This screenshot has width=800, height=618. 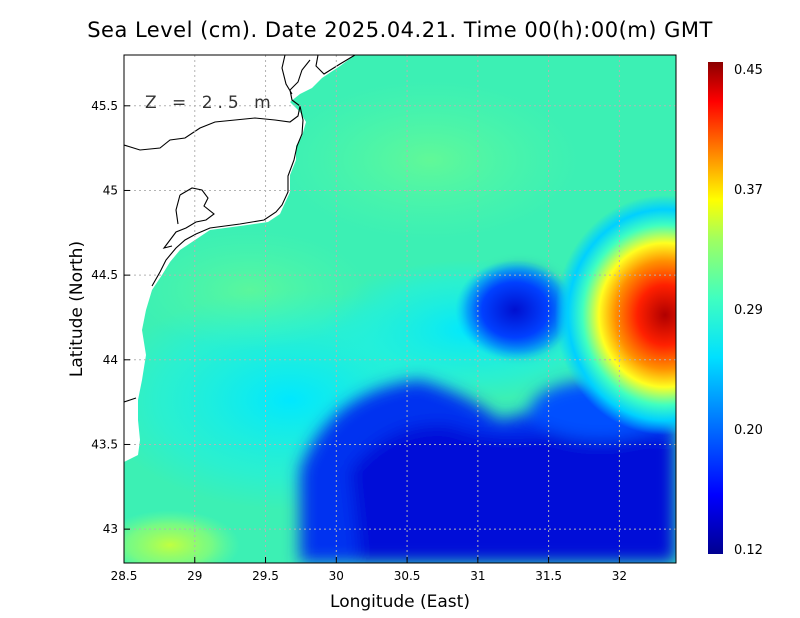 I want to click on x-tick-label: 30, so click(x=336, y=576).